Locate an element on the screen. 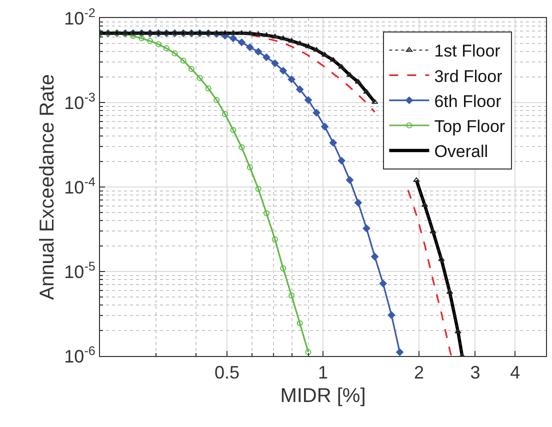 Image resolution: width=552 pixels, height=427 pixels. y-tick-label: 10$^{-6}$ is located at coordinates (80, 355).